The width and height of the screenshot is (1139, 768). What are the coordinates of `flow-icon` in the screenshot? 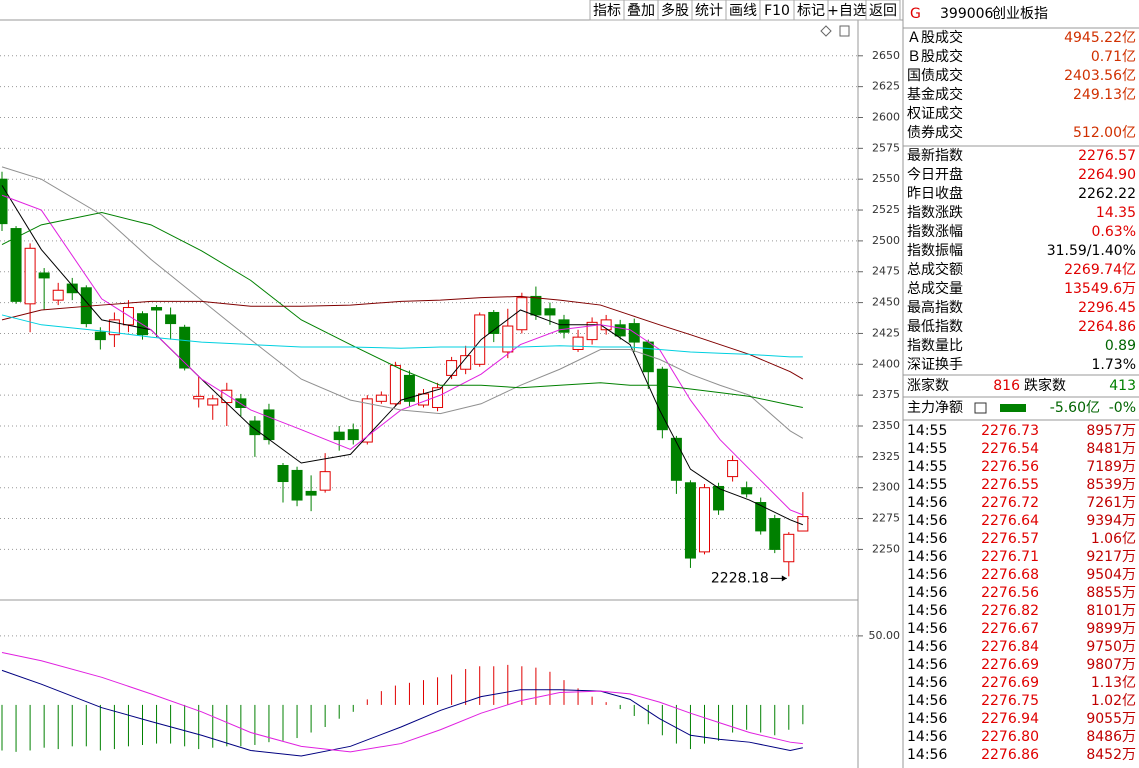 It's located at (980, 408).